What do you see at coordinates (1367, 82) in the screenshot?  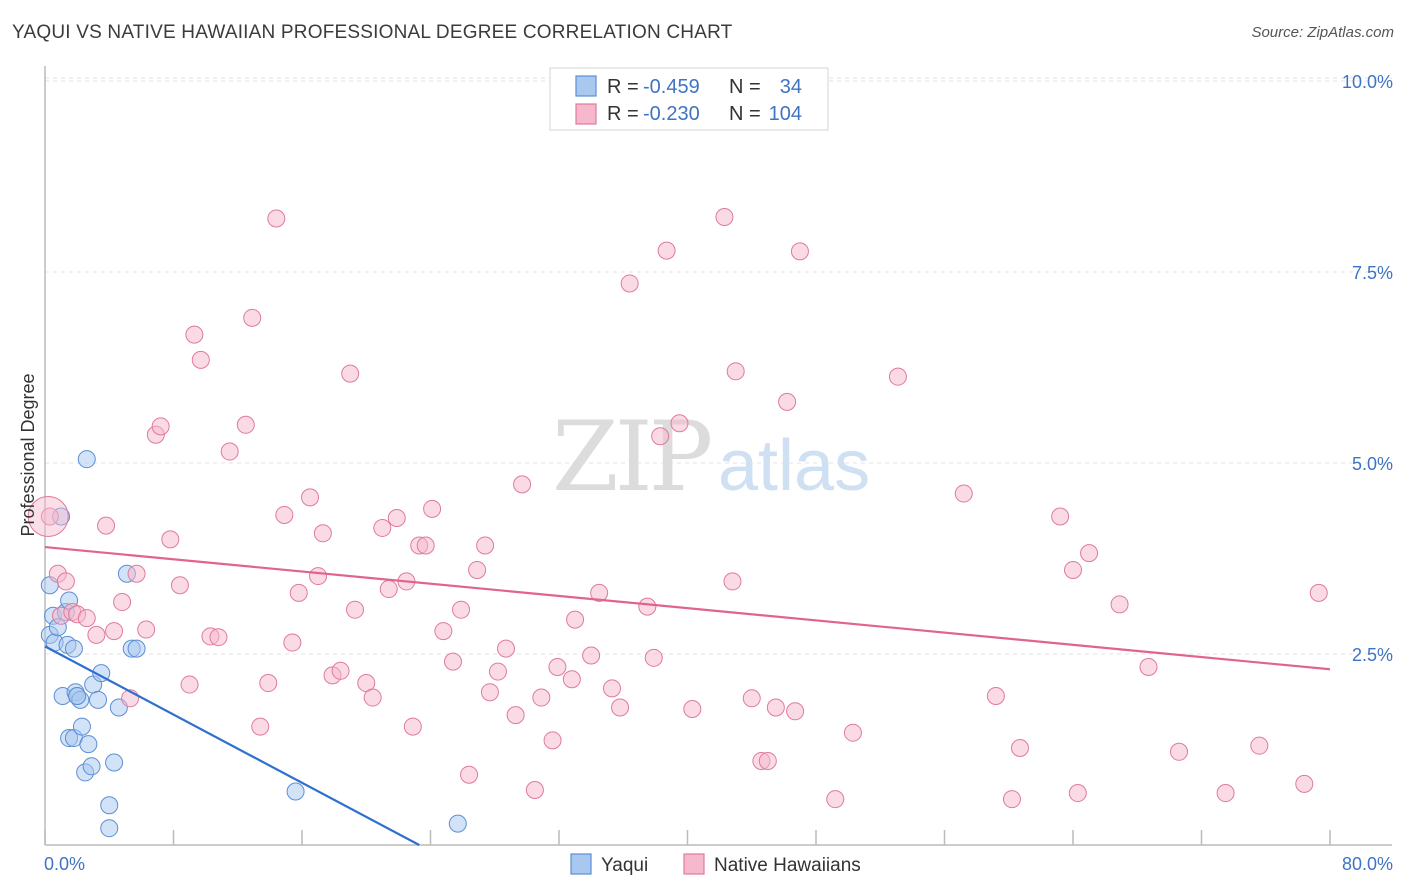 I see `y-tick-label-3: 10.0%` at bounding box center [1367, 82].